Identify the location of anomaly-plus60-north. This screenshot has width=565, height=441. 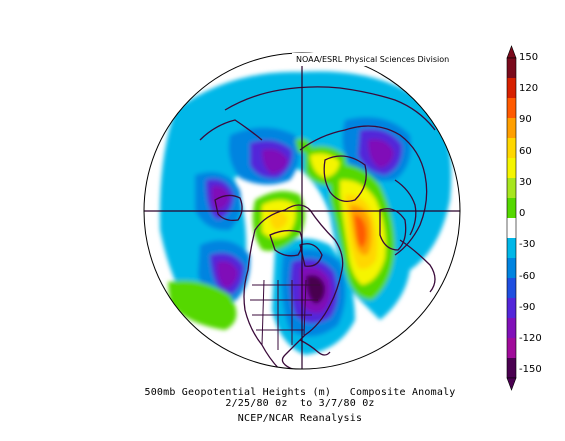
(325, 165).